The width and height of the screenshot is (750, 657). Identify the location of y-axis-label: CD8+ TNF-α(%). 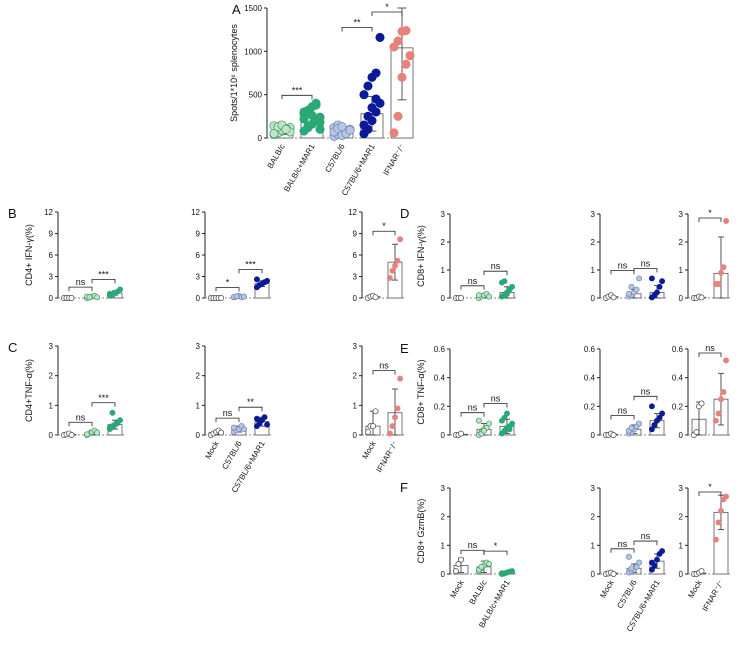
(421, 391).